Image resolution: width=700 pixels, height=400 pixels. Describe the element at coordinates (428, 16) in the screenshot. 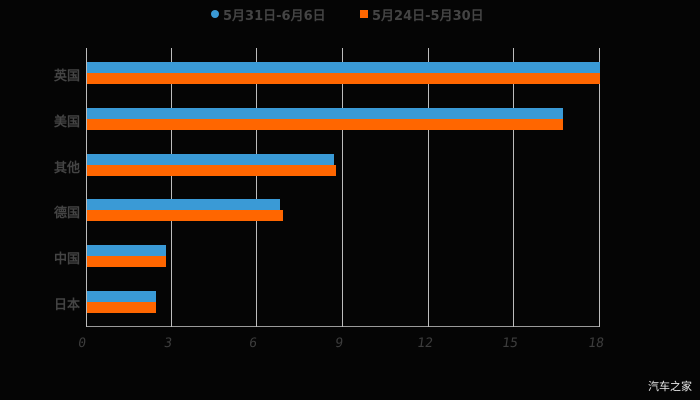

I see `legend-label: 5月24日-5月30日` at that location.